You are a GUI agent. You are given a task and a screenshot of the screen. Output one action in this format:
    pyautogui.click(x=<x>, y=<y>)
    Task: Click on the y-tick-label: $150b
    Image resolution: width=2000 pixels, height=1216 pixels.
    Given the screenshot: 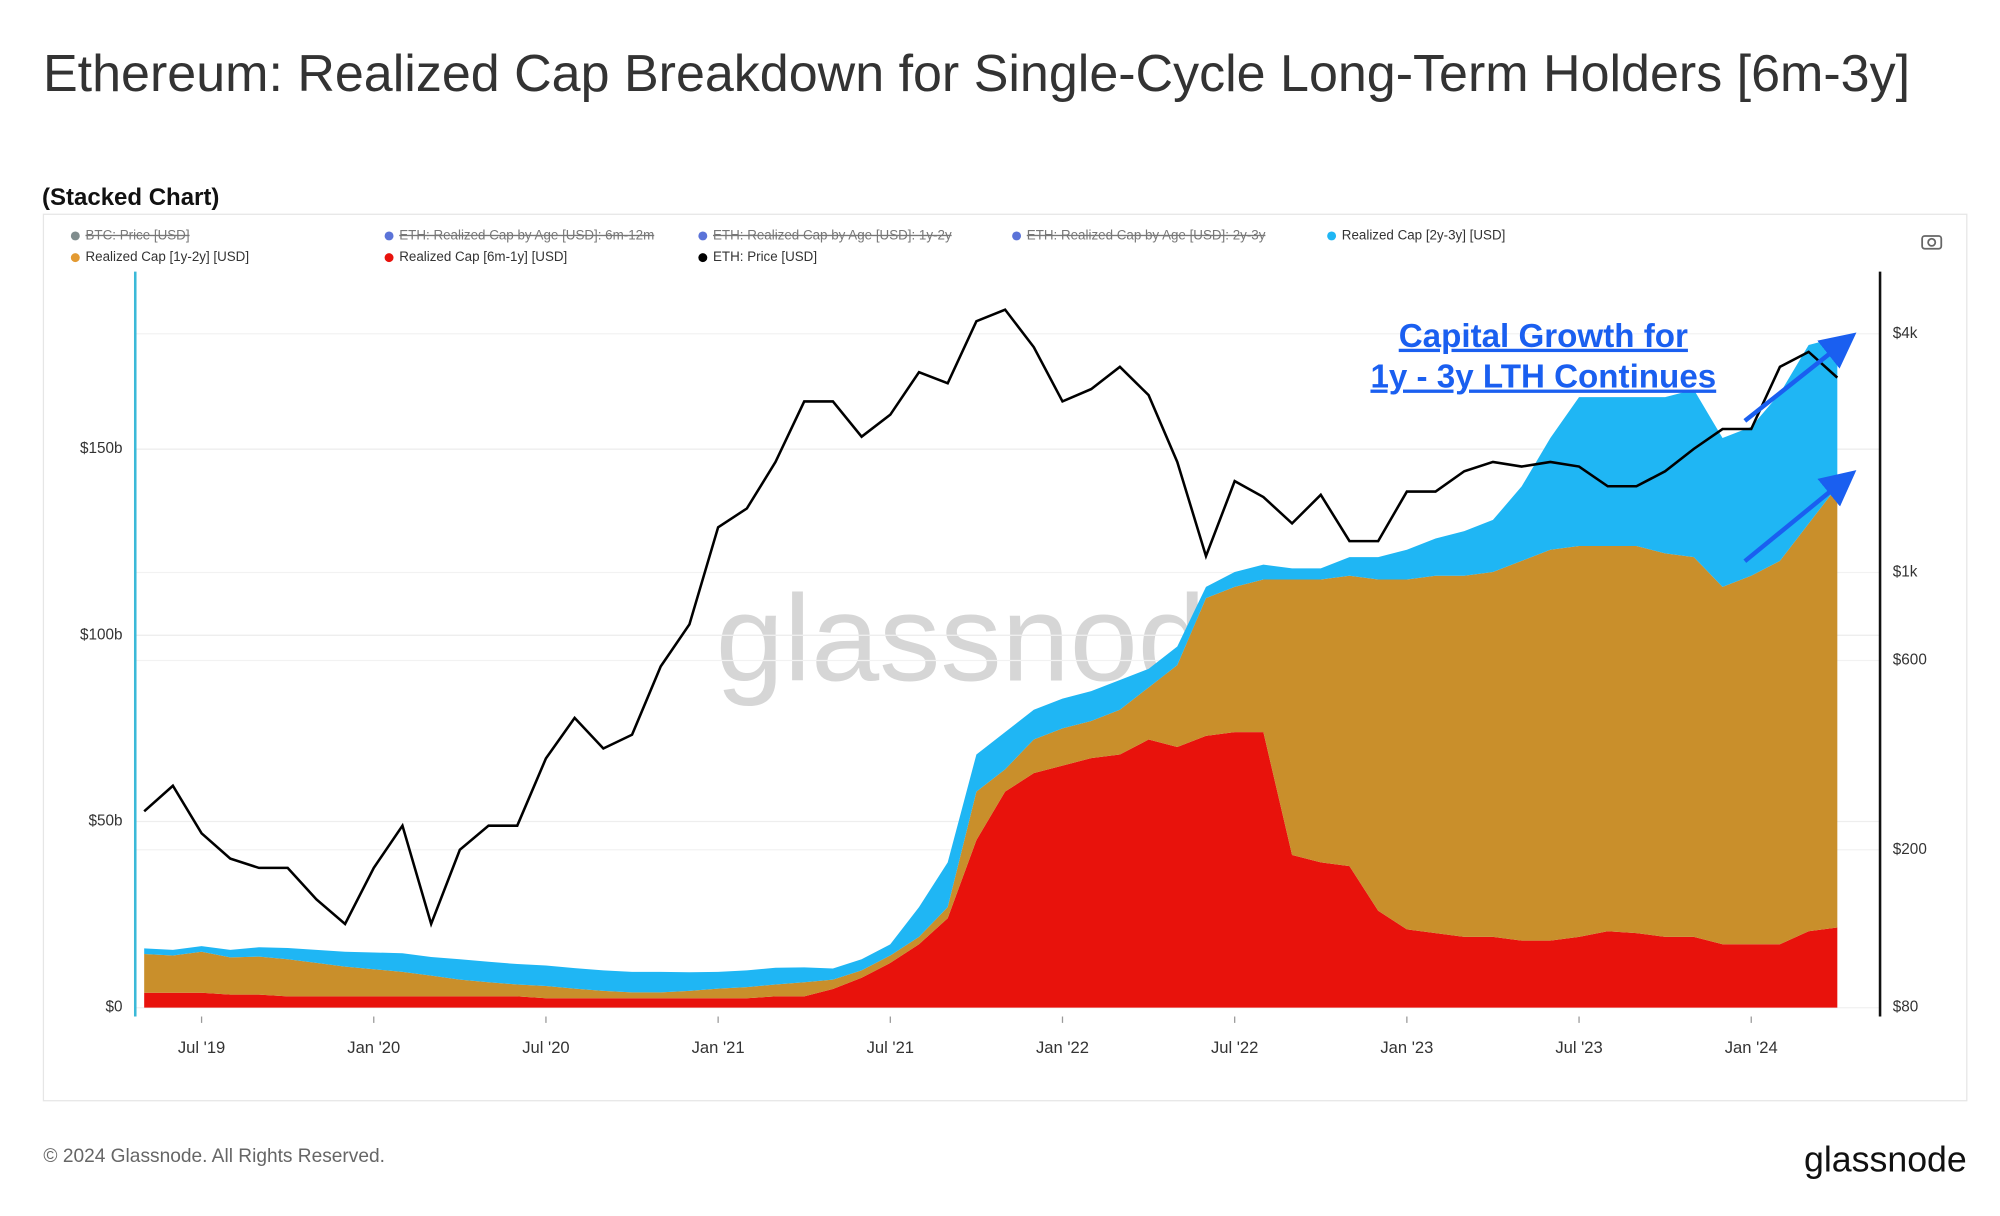 What is the action you would take?
    pyautogui.click(x=101, y=448)
    